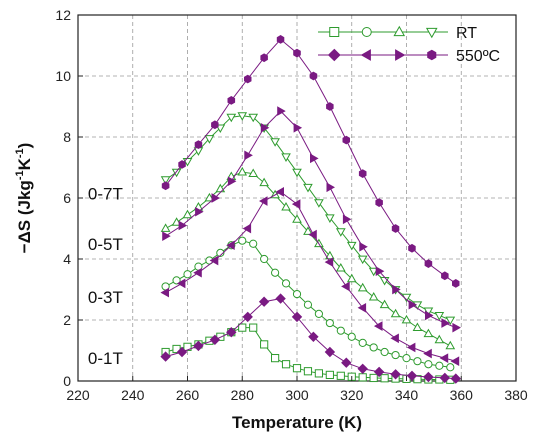  I want to click on y-axis-title-part: ), so click(24, 146).